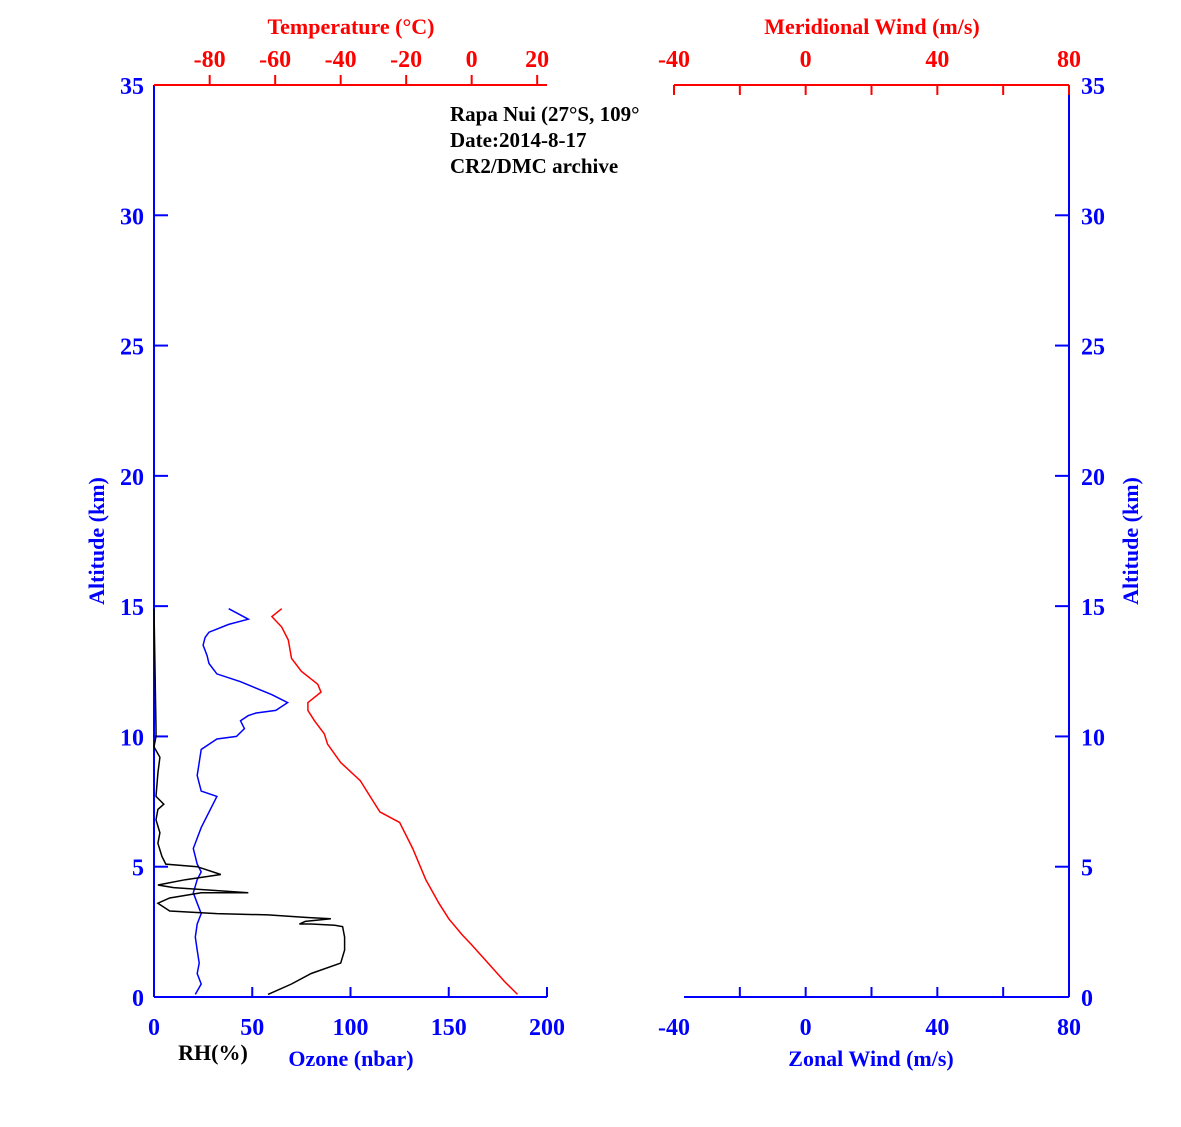 The height and width of the screenshot is (1127, 1181). I want to click on meridional-tick-label: 0, so click(806, 60).